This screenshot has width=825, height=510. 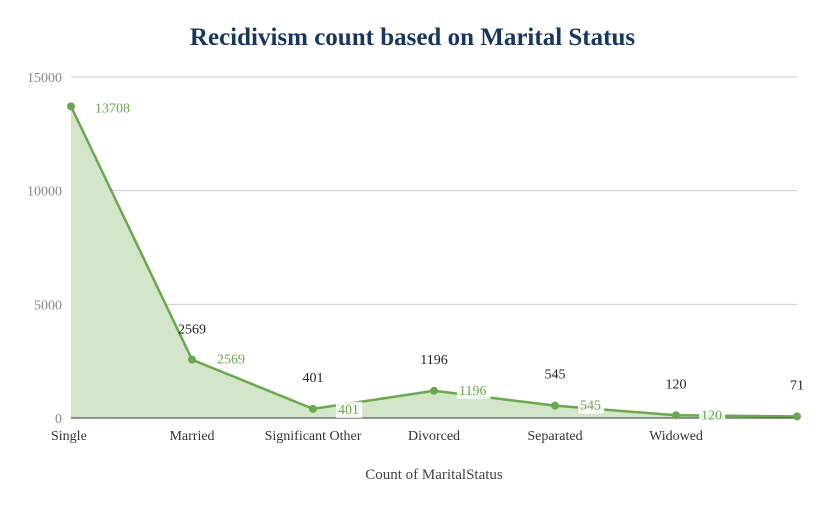 I want to click on y-tick-label: 5000, so click(x=48, y=305).